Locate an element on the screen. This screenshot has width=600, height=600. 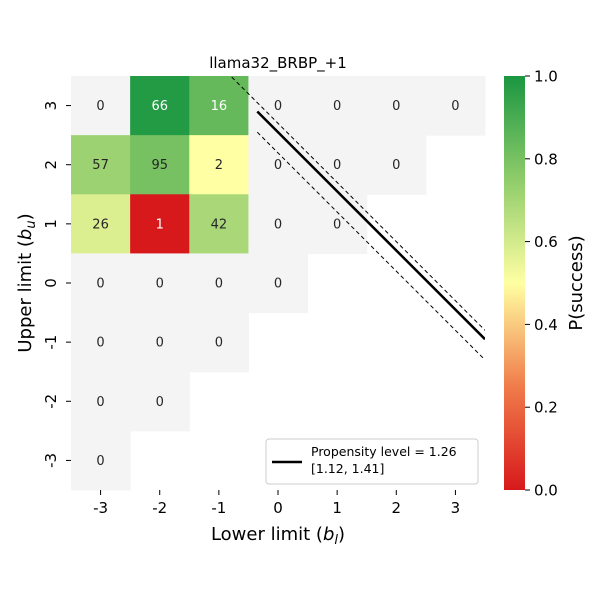
cell-label: 95 is located at coordinates (159, 165).